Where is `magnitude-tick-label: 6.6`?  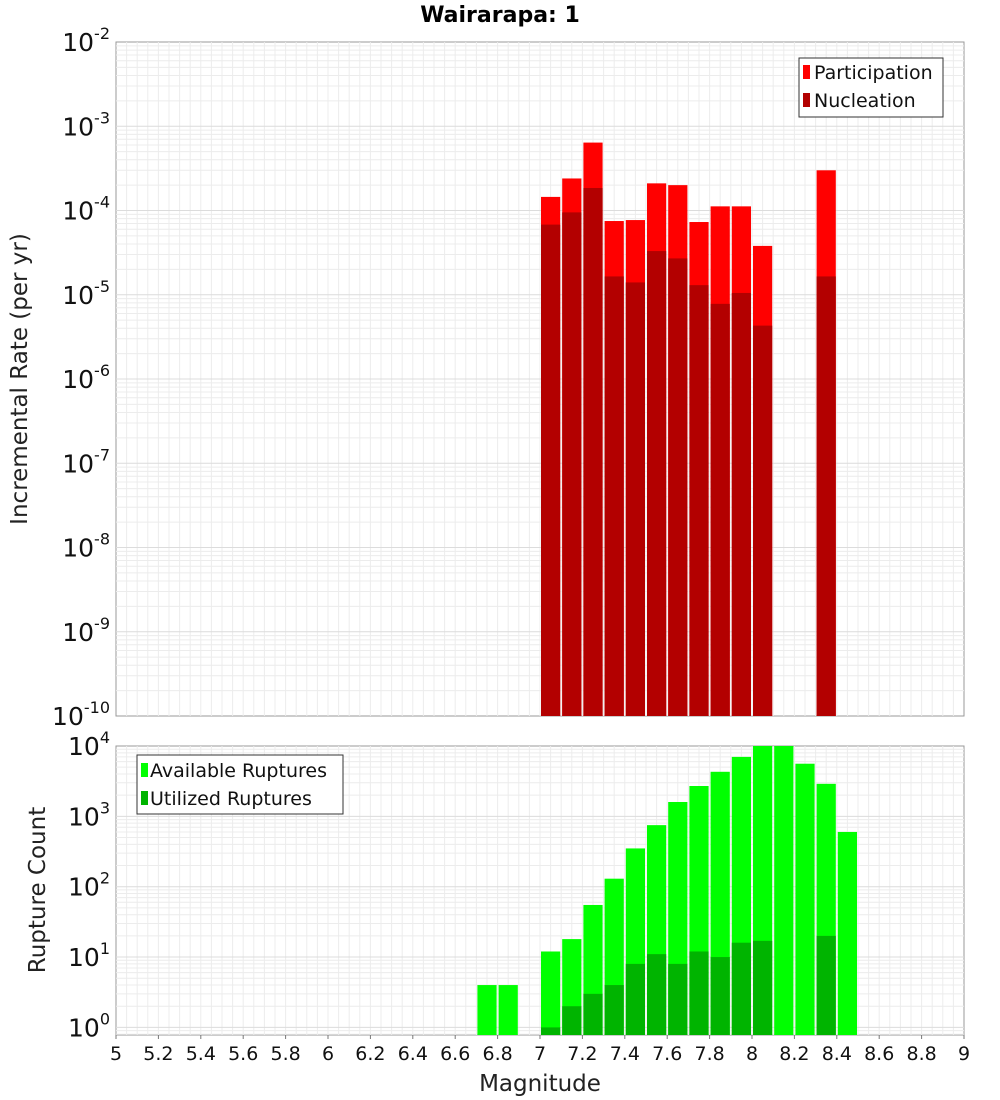
magnitude-tick-label: 6.6 is located at coordinates (455, 1054).